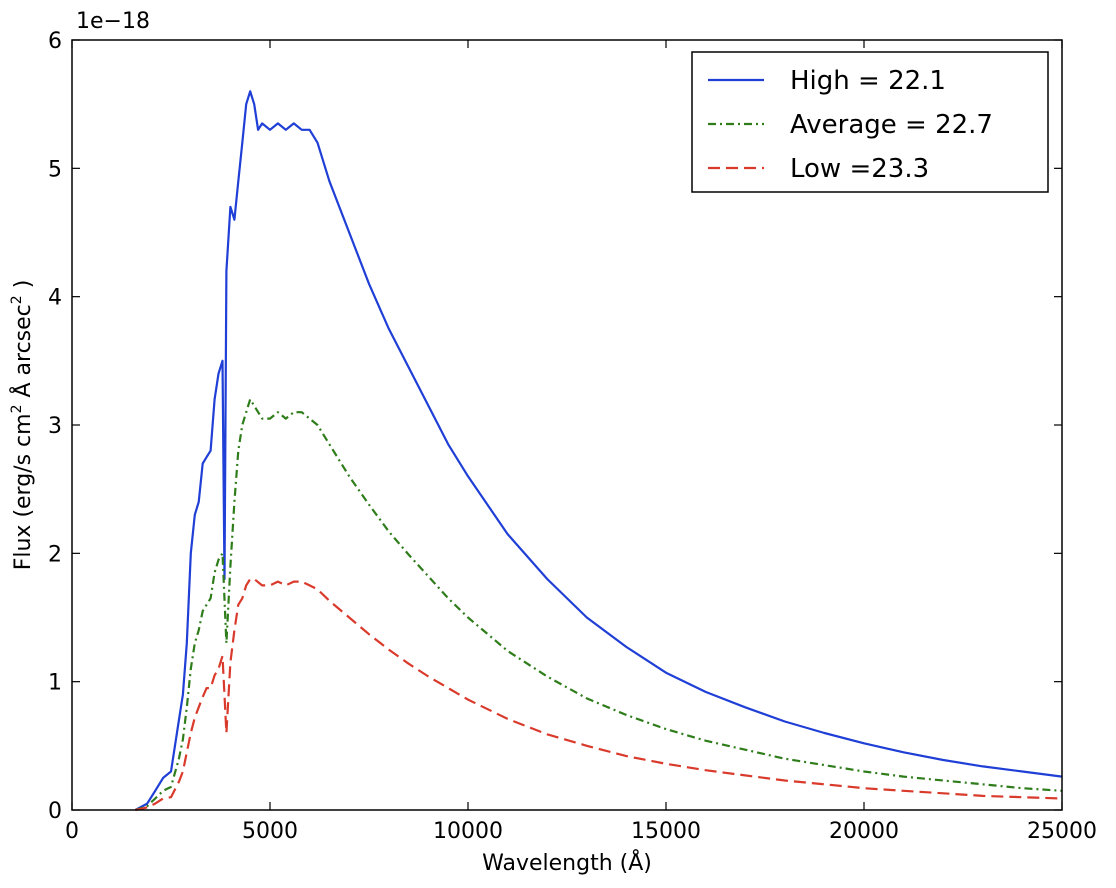  Describe the element at coordinates (891, 125) in the screenshot. I see `legend-label-2: Average = 22.7` at that location.